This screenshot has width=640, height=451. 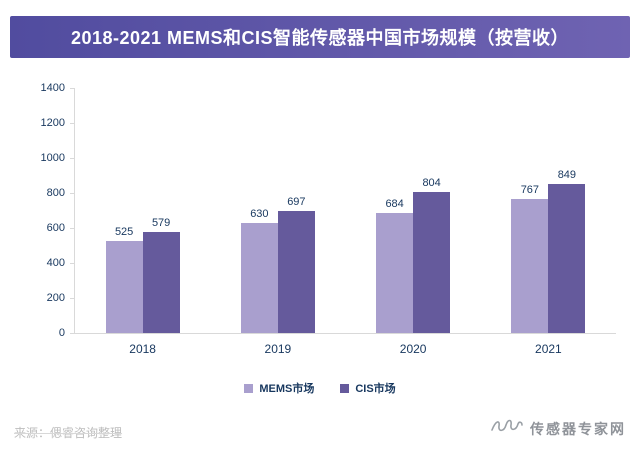 I want to click on legend-label: MEMS市场, so click(x=287, y=389).